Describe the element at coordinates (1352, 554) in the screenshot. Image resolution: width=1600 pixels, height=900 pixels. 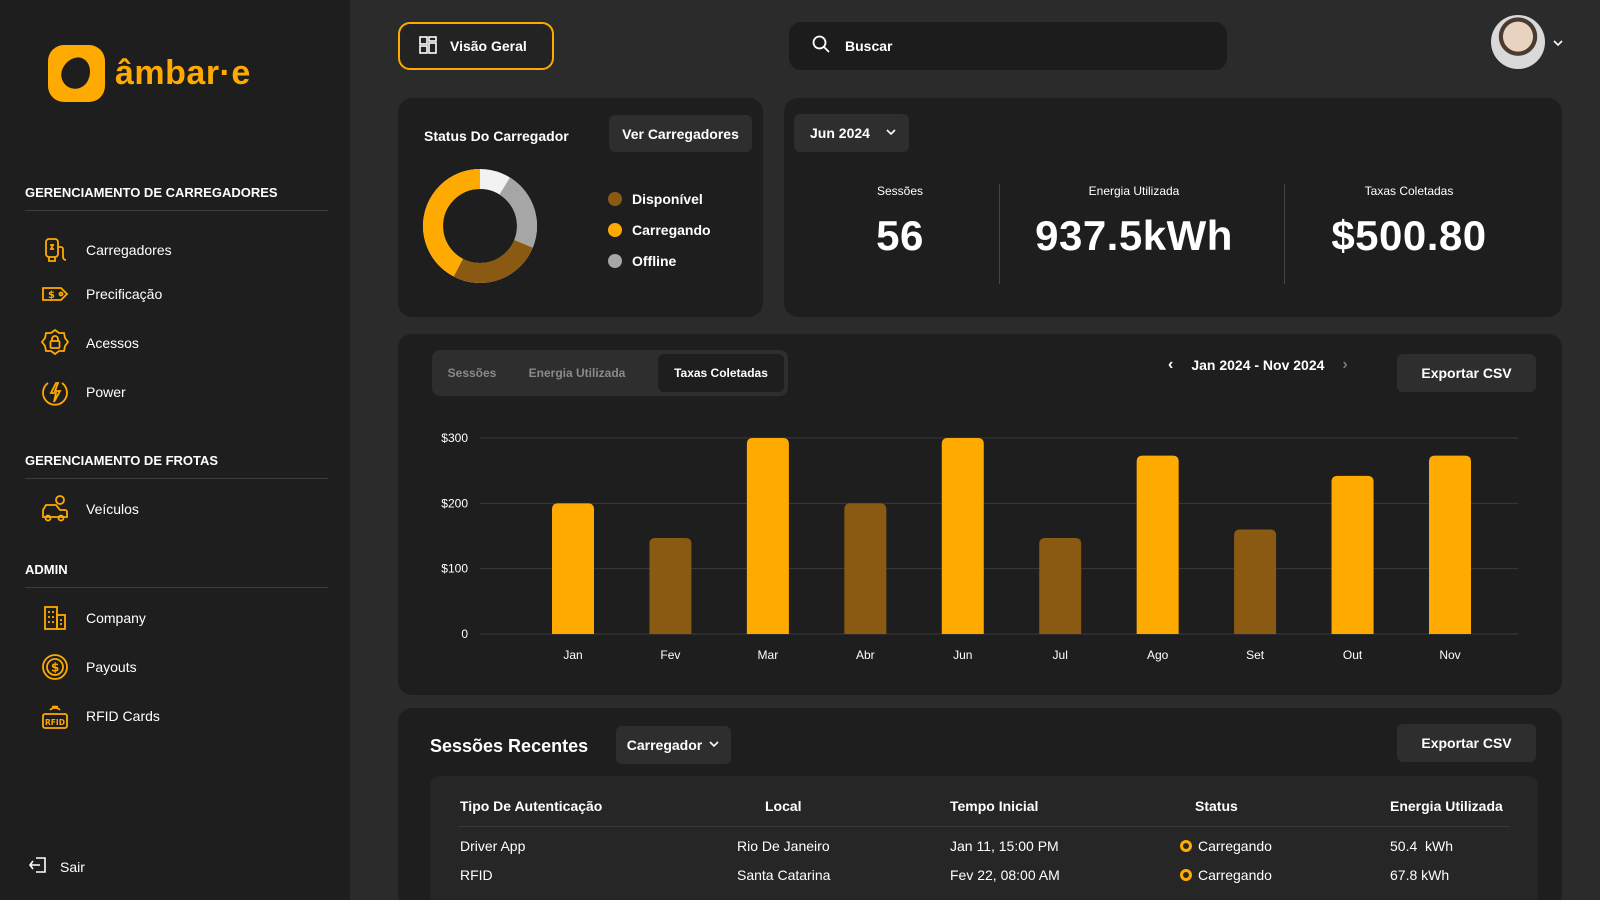
I see `bar-out` at that location.